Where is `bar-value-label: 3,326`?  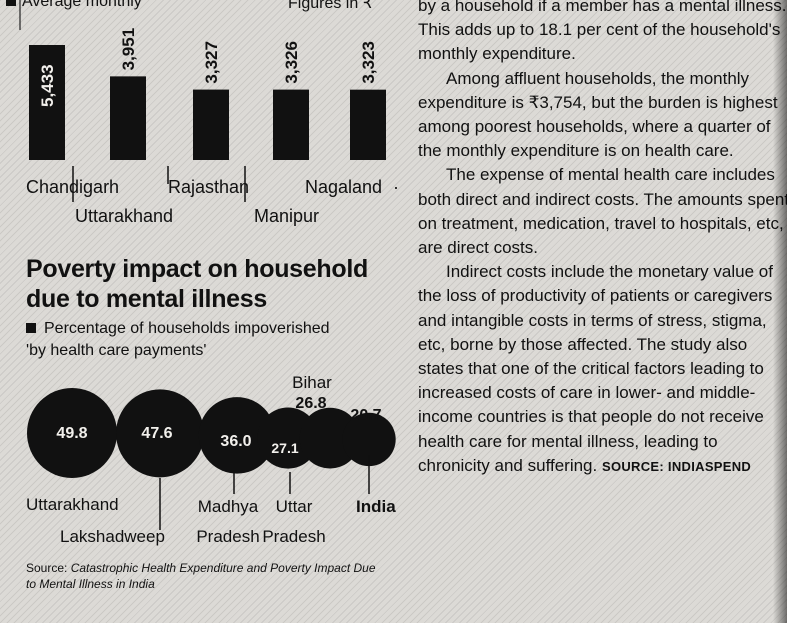 bar-value-label: 3,326 is located at coordinates (291, 62).